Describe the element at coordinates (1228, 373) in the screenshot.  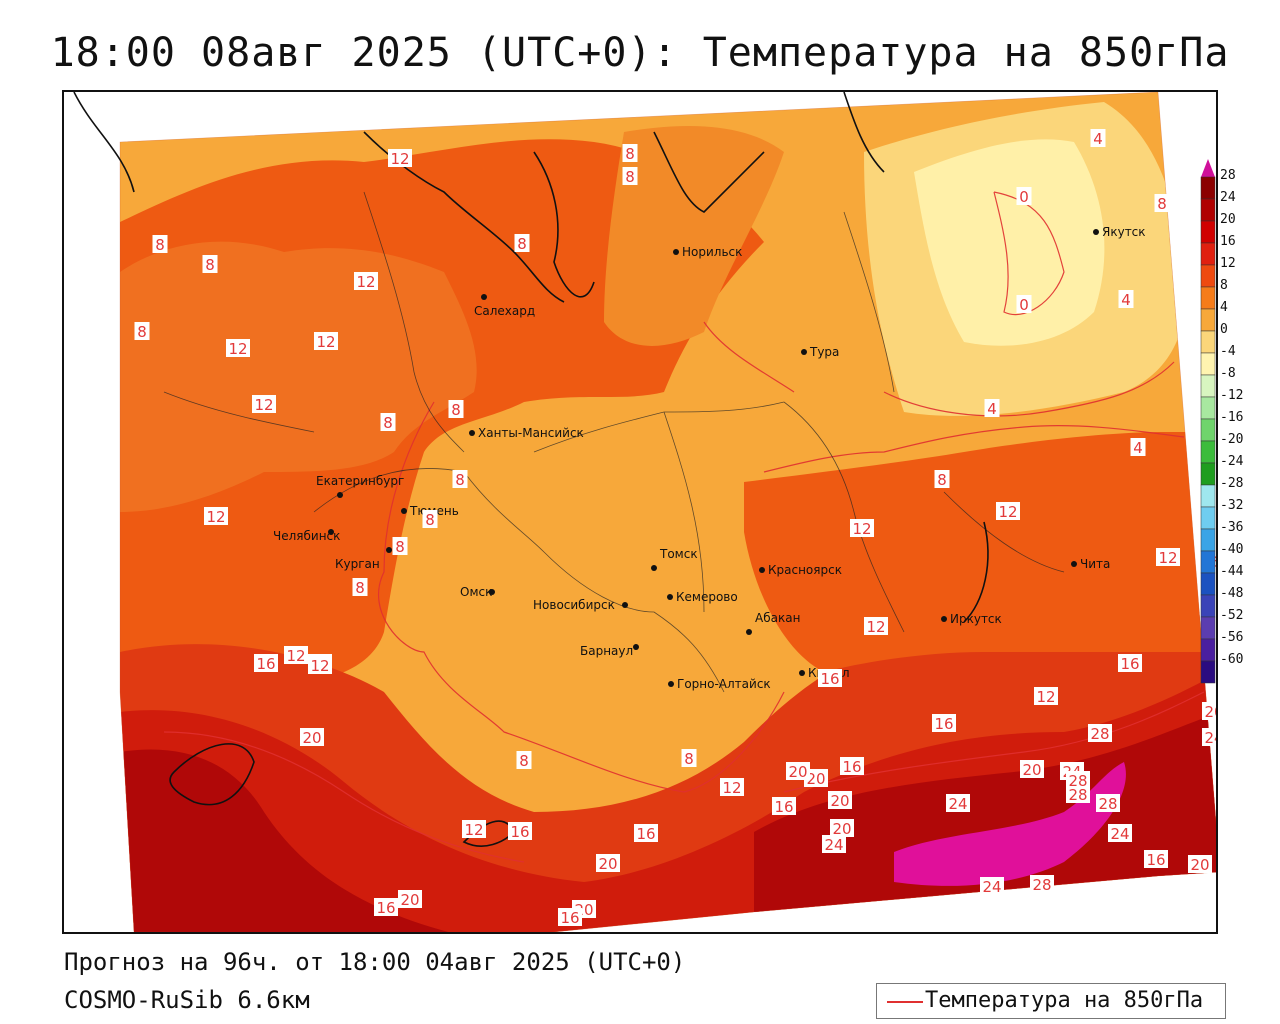
I see `colorbar-tick-label: -8` at that location.